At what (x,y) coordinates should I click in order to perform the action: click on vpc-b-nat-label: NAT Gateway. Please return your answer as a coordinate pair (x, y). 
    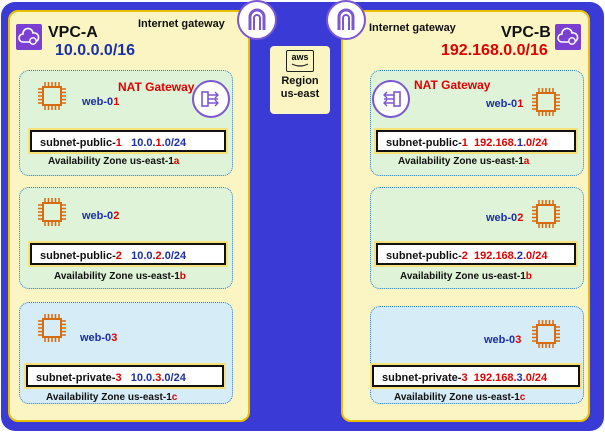
    Looking at the image, I should click on (452, 85).